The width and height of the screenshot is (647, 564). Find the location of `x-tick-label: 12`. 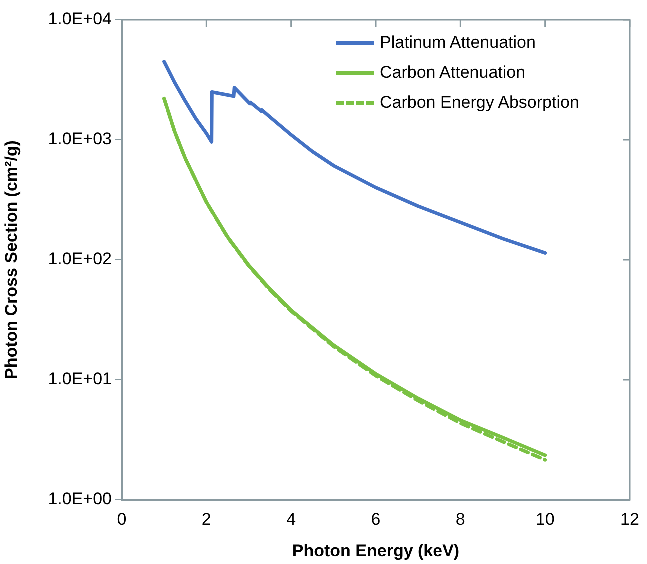

x-tick-label: 12 is located at coordinates (630, 519).